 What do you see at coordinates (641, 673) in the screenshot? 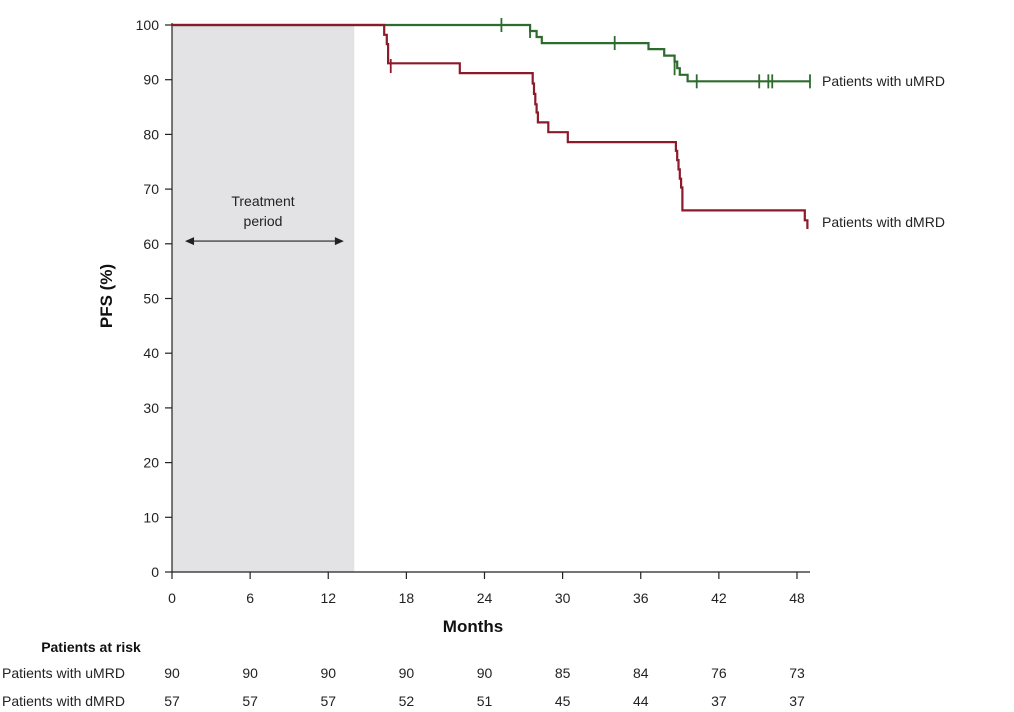
I see `risk-value-umrd: 84` at bounding box center [641, 673].